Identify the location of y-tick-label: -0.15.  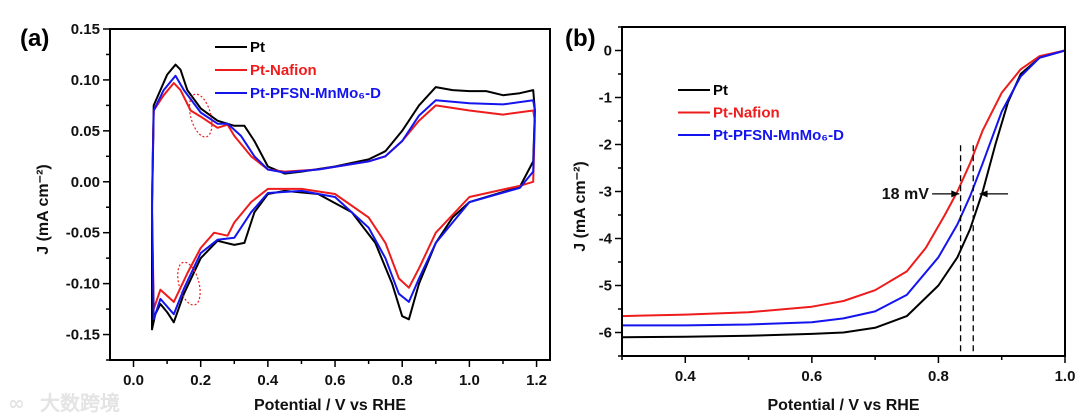
(83, 335).